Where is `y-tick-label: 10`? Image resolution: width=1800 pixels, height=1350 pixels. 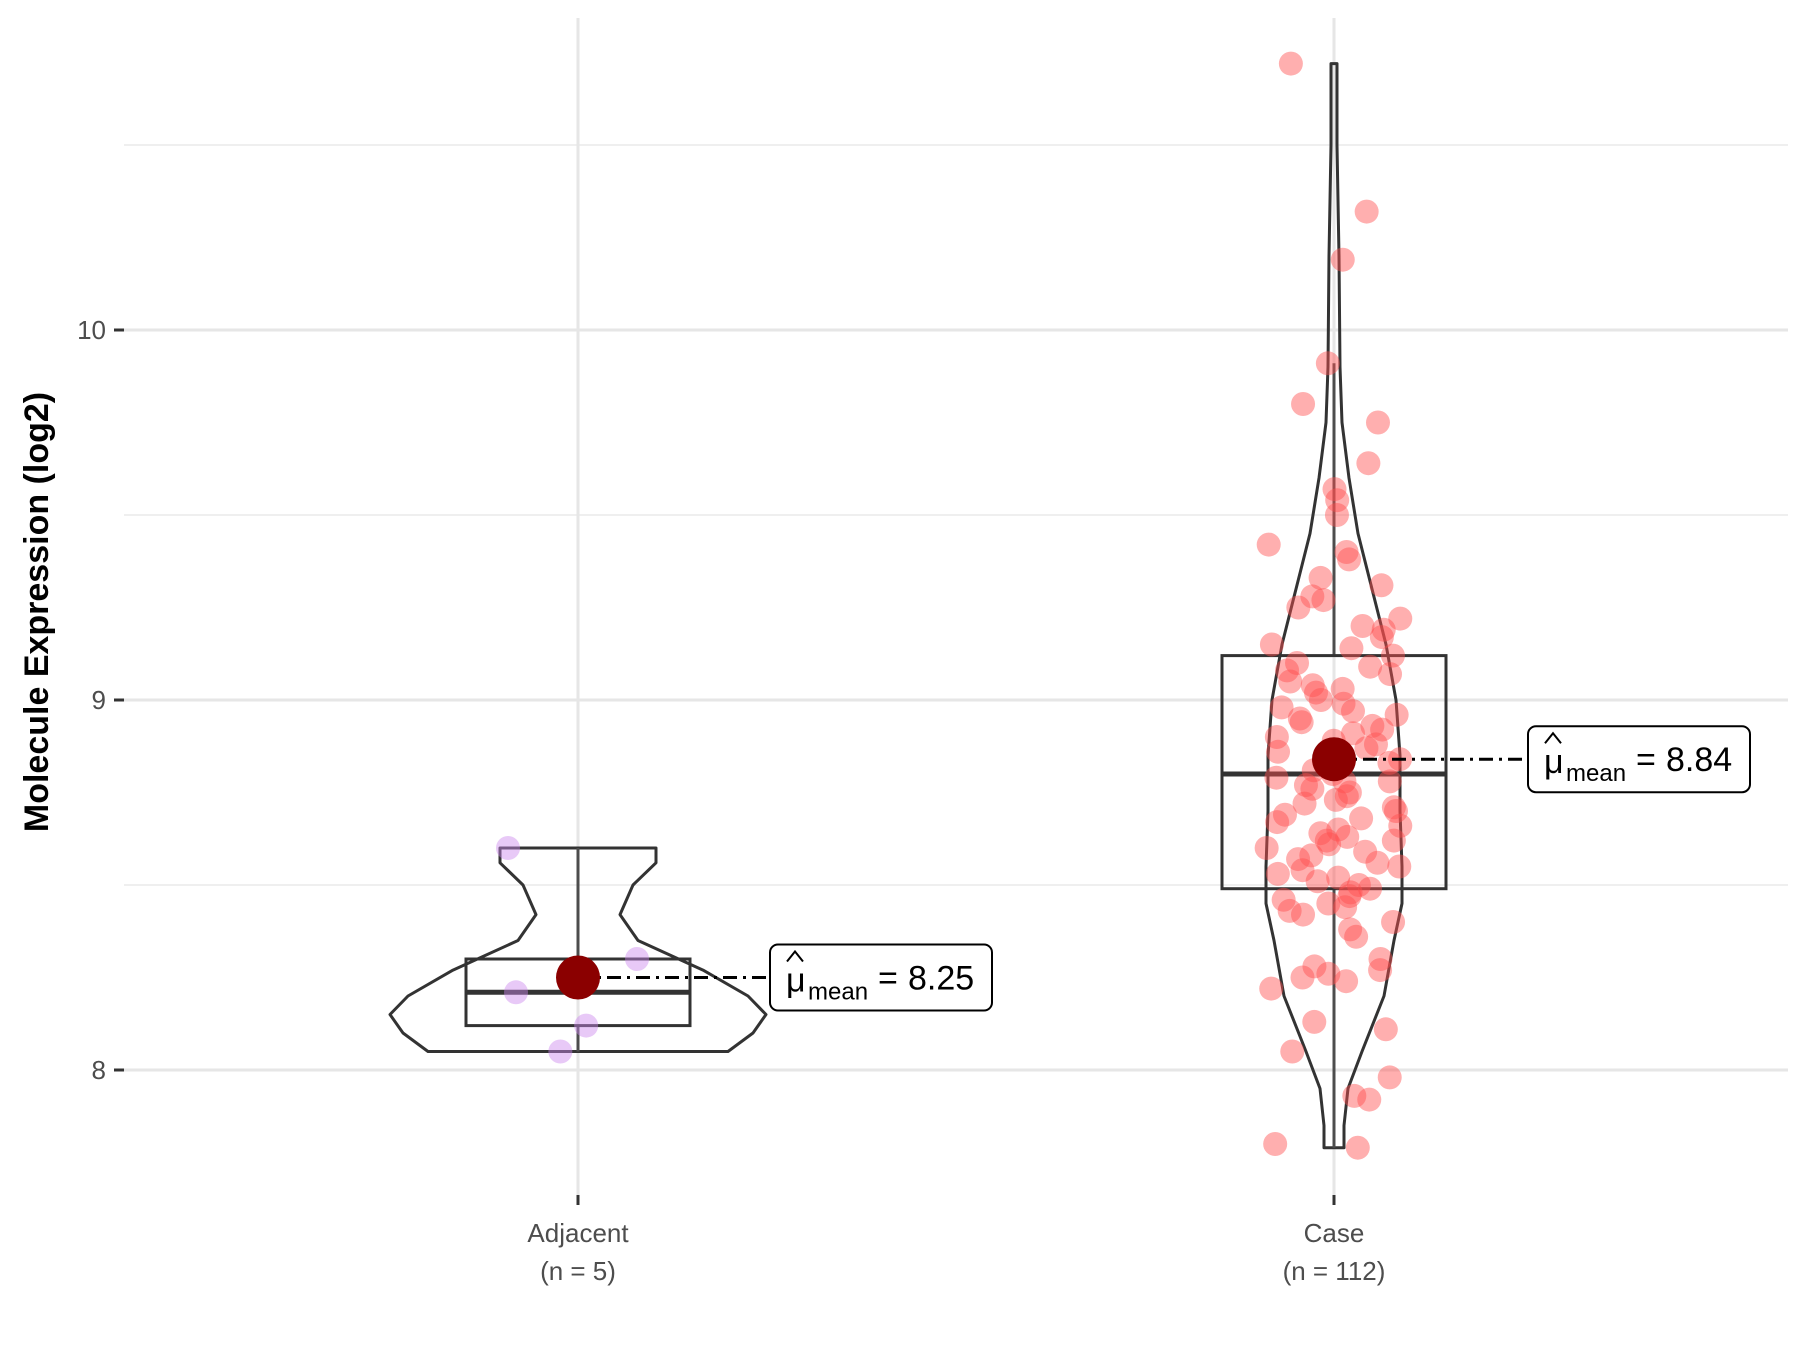 y-tick-label: 10 is located at coordinates (91, 330).